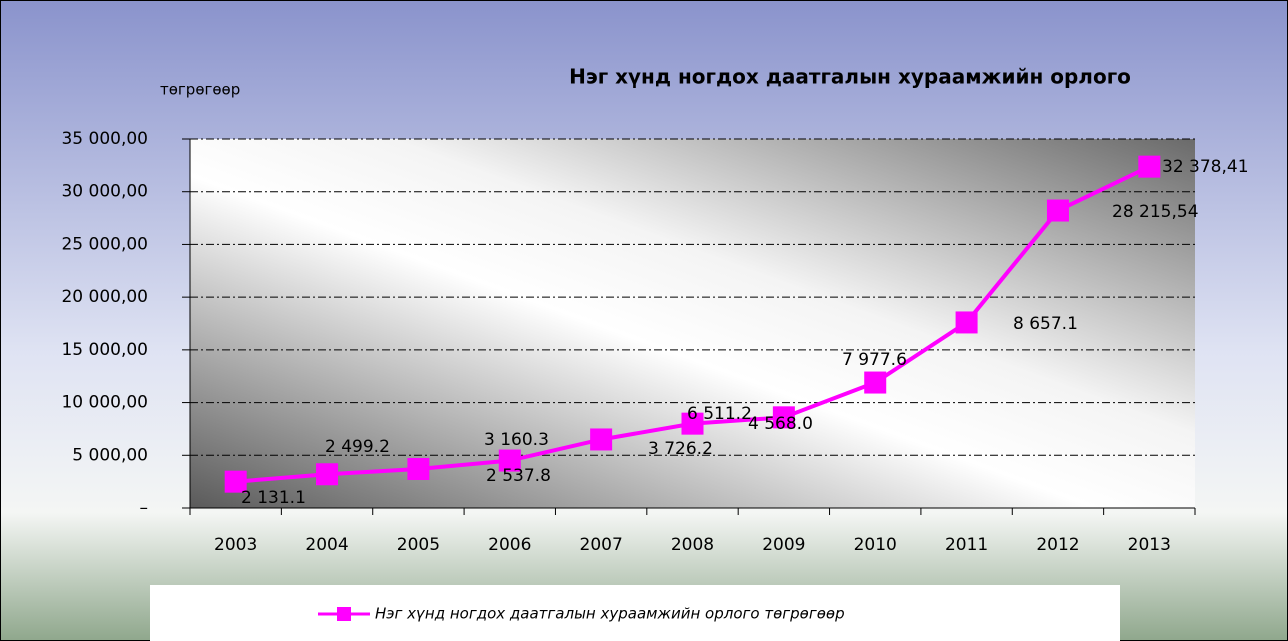 The width and height of the screenshot is (1288, 641). Describe the element at coordinates (144, 508) in the screenshot. I see `y-tick-label: –` at that location.